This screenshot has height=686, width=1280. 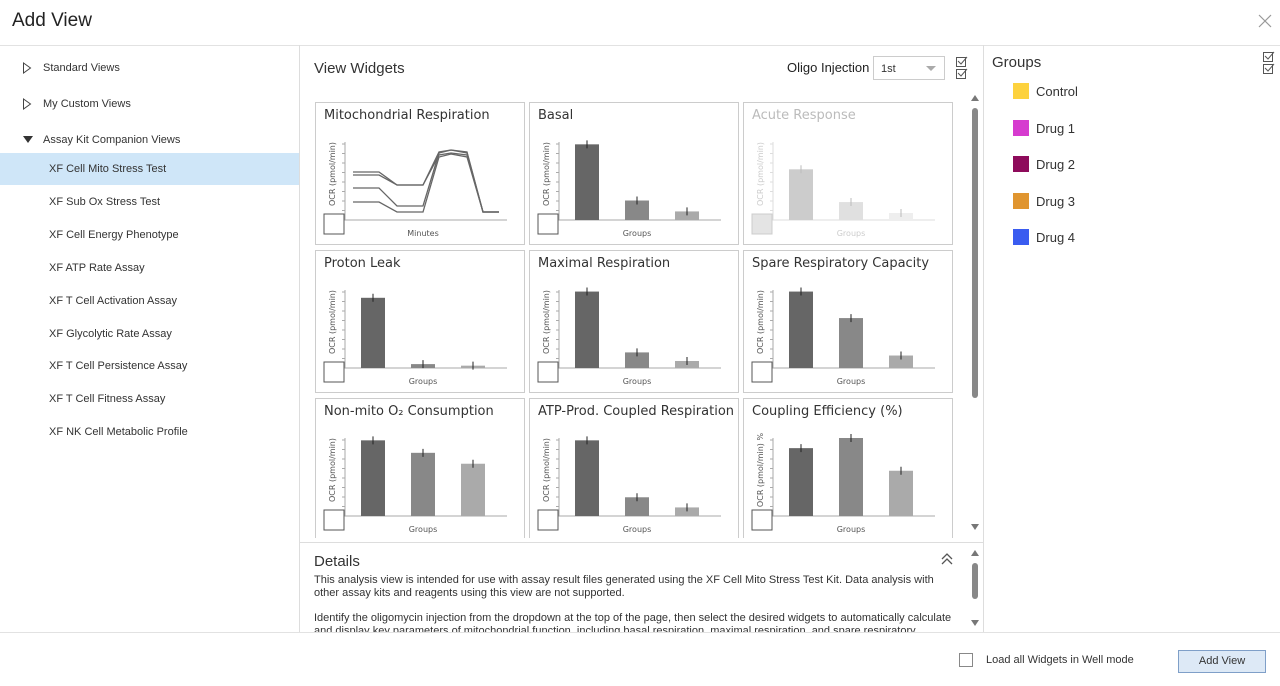 I want to click on widget-title: Non-mito O₂ Consumption, so click(x=409, y=411).